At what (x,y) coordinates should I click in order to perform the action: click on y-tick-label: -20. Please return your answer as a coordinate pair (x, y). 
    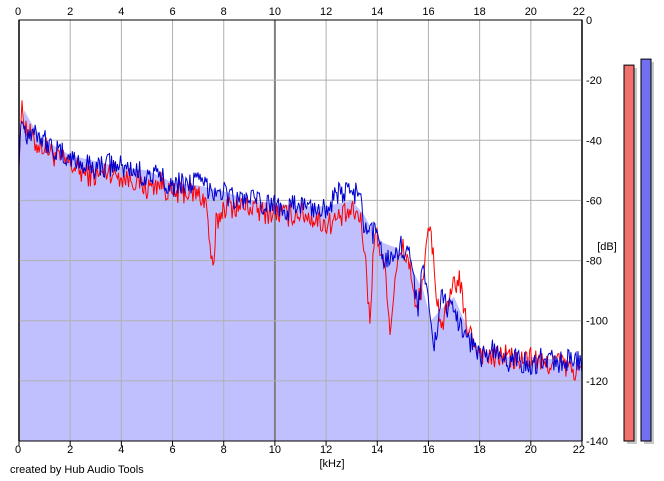
    Looking at the image, I should click on (594, 81).